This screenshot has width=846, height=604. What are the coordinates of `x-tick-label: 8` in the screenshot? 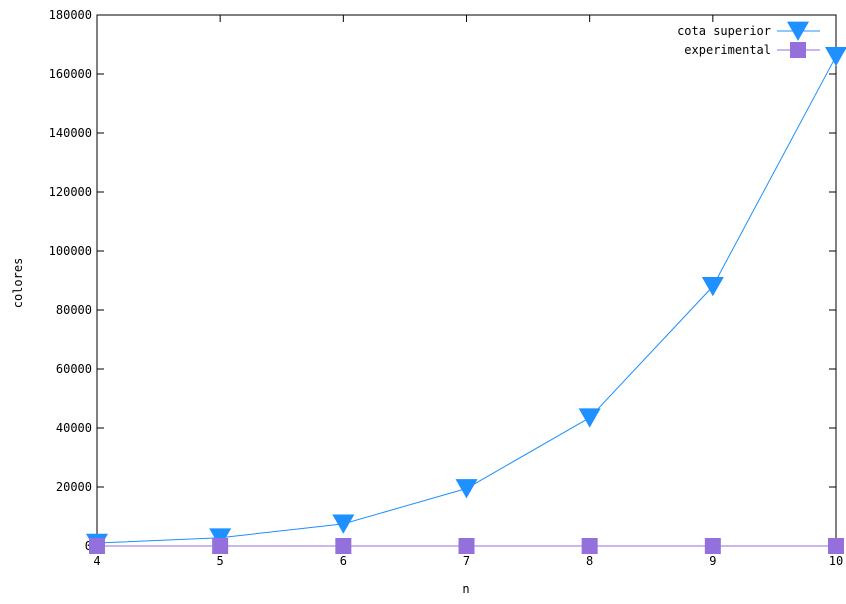 It's located at (589, 561).